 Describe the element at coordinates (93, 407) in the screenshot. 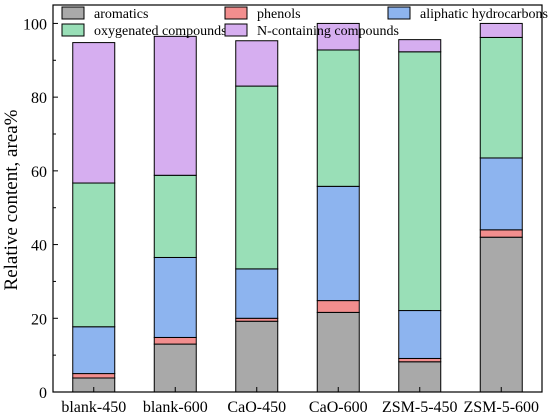

I see `x-tick-label-1: blank-450` at that location.